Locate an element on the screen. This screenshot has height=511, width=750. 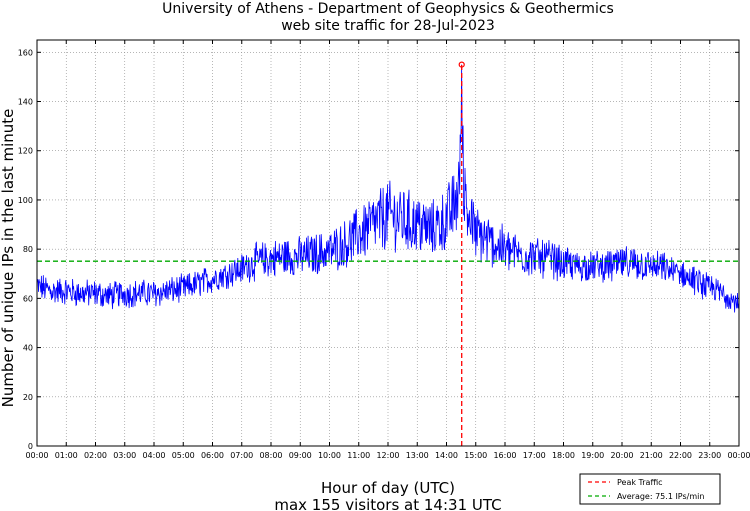
x-tick-label: 08:00 is located at coordinates (270, 455).